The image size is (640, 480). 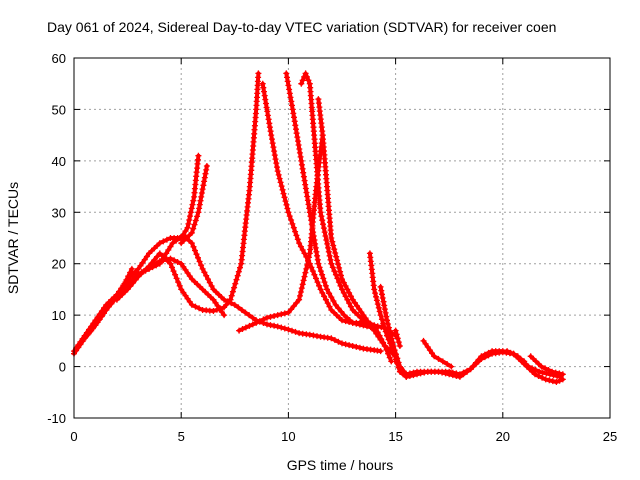 I want to click on y-tick-label: 20, so click(x=59, y=264).